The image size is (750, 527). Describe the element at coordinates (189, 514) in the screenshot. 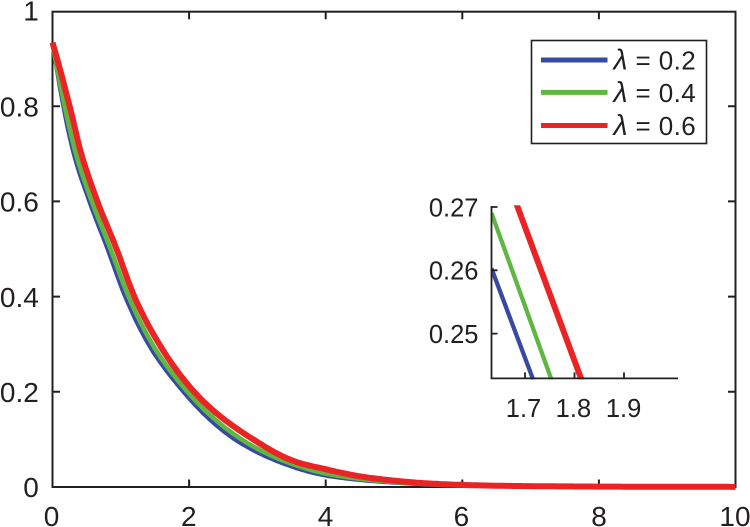

I see `svg-text: 2` at that location.